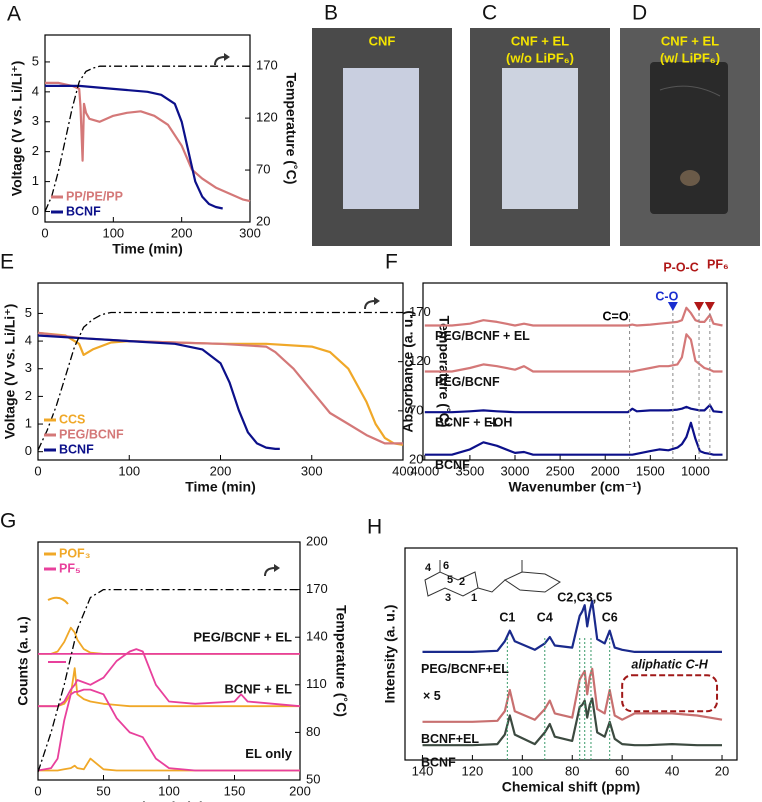 The height and width of the screenshot is (802, 762). What do you see at coordinates (220, 61) in the screenshot?
I see `direction-arrow` at bounding box center [220, 61].